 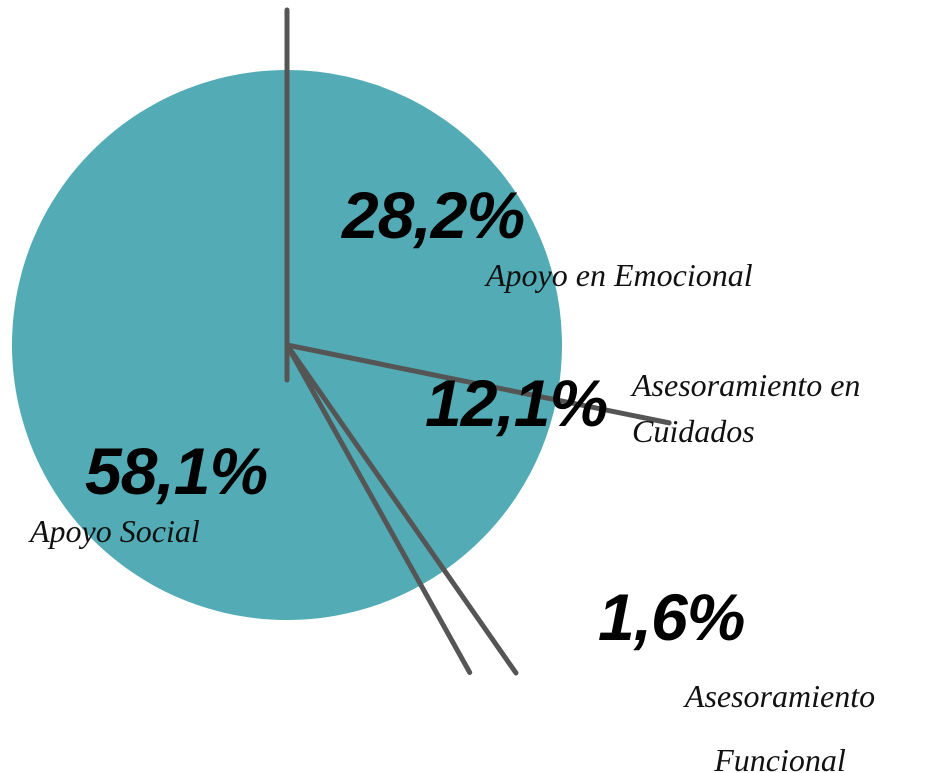 I want to click on category-label: Apoyo en Emocional, so click(x=619, y=275).